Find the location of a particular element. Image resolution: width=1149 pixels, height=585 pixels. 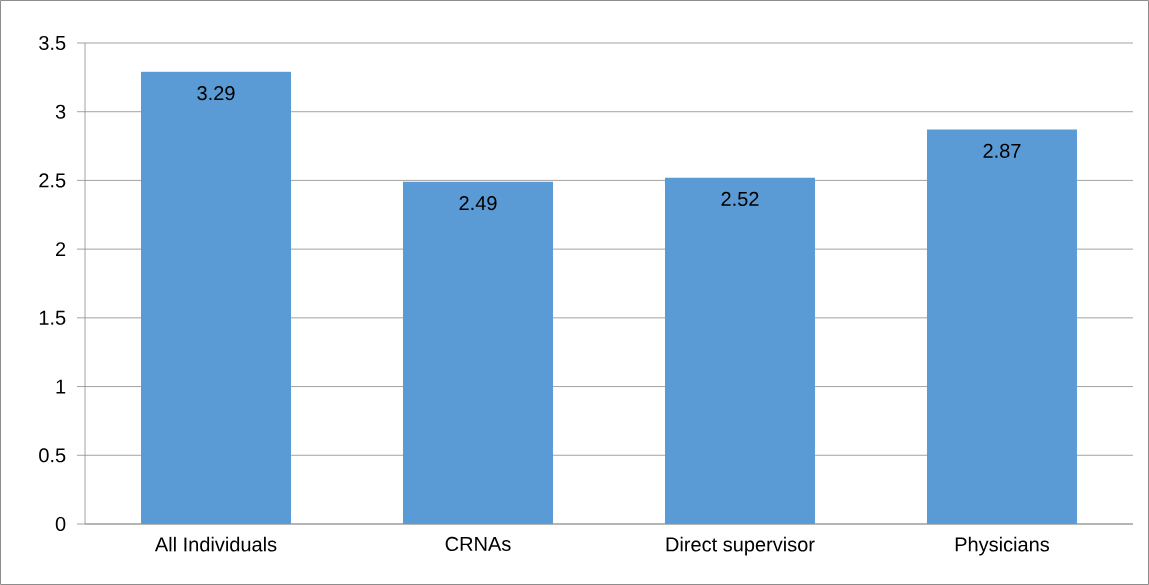

y-tick-label: 0.5 is located at coordinates (52, 455).